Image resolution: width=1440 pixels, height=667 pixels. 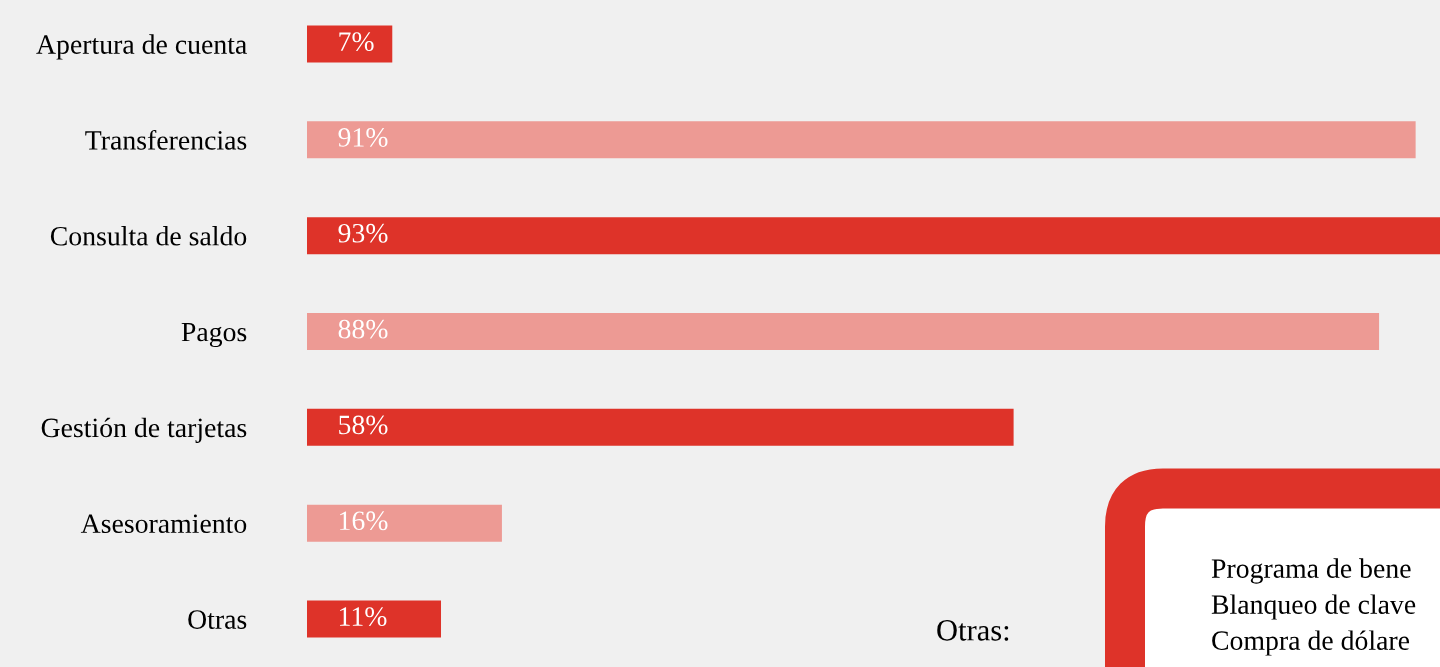 I want to click on y-tick-label: Apertura de cuenta, so click(x=141, y=47).